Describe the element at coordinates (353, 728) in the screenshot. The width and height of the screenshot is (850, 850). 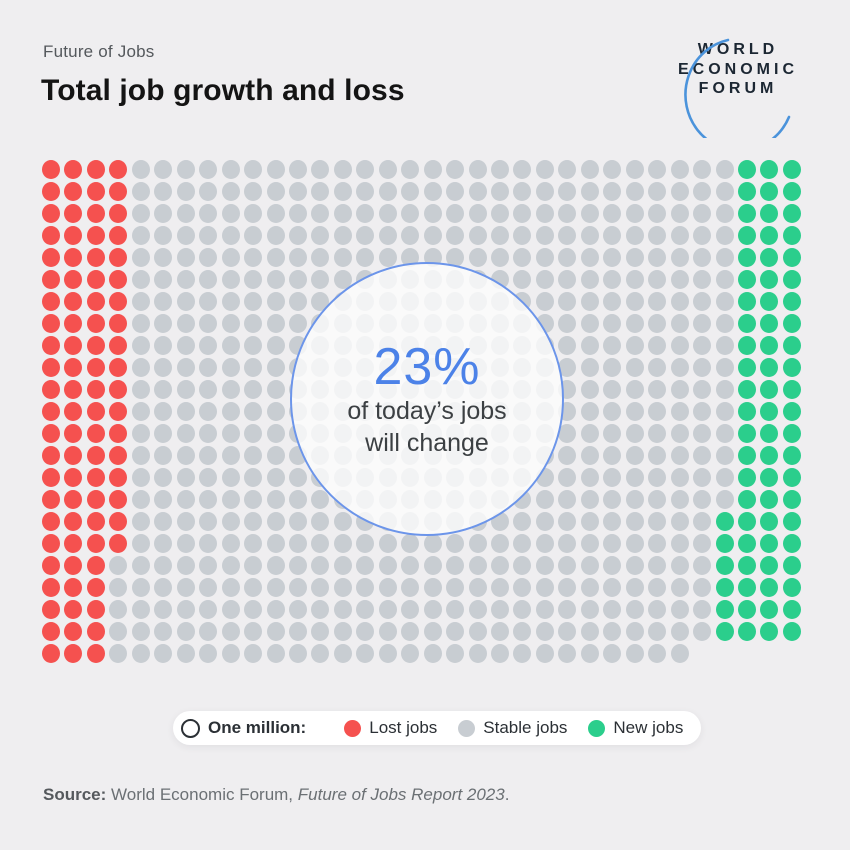
I see `lost-jobs-dot-icon` at that location.